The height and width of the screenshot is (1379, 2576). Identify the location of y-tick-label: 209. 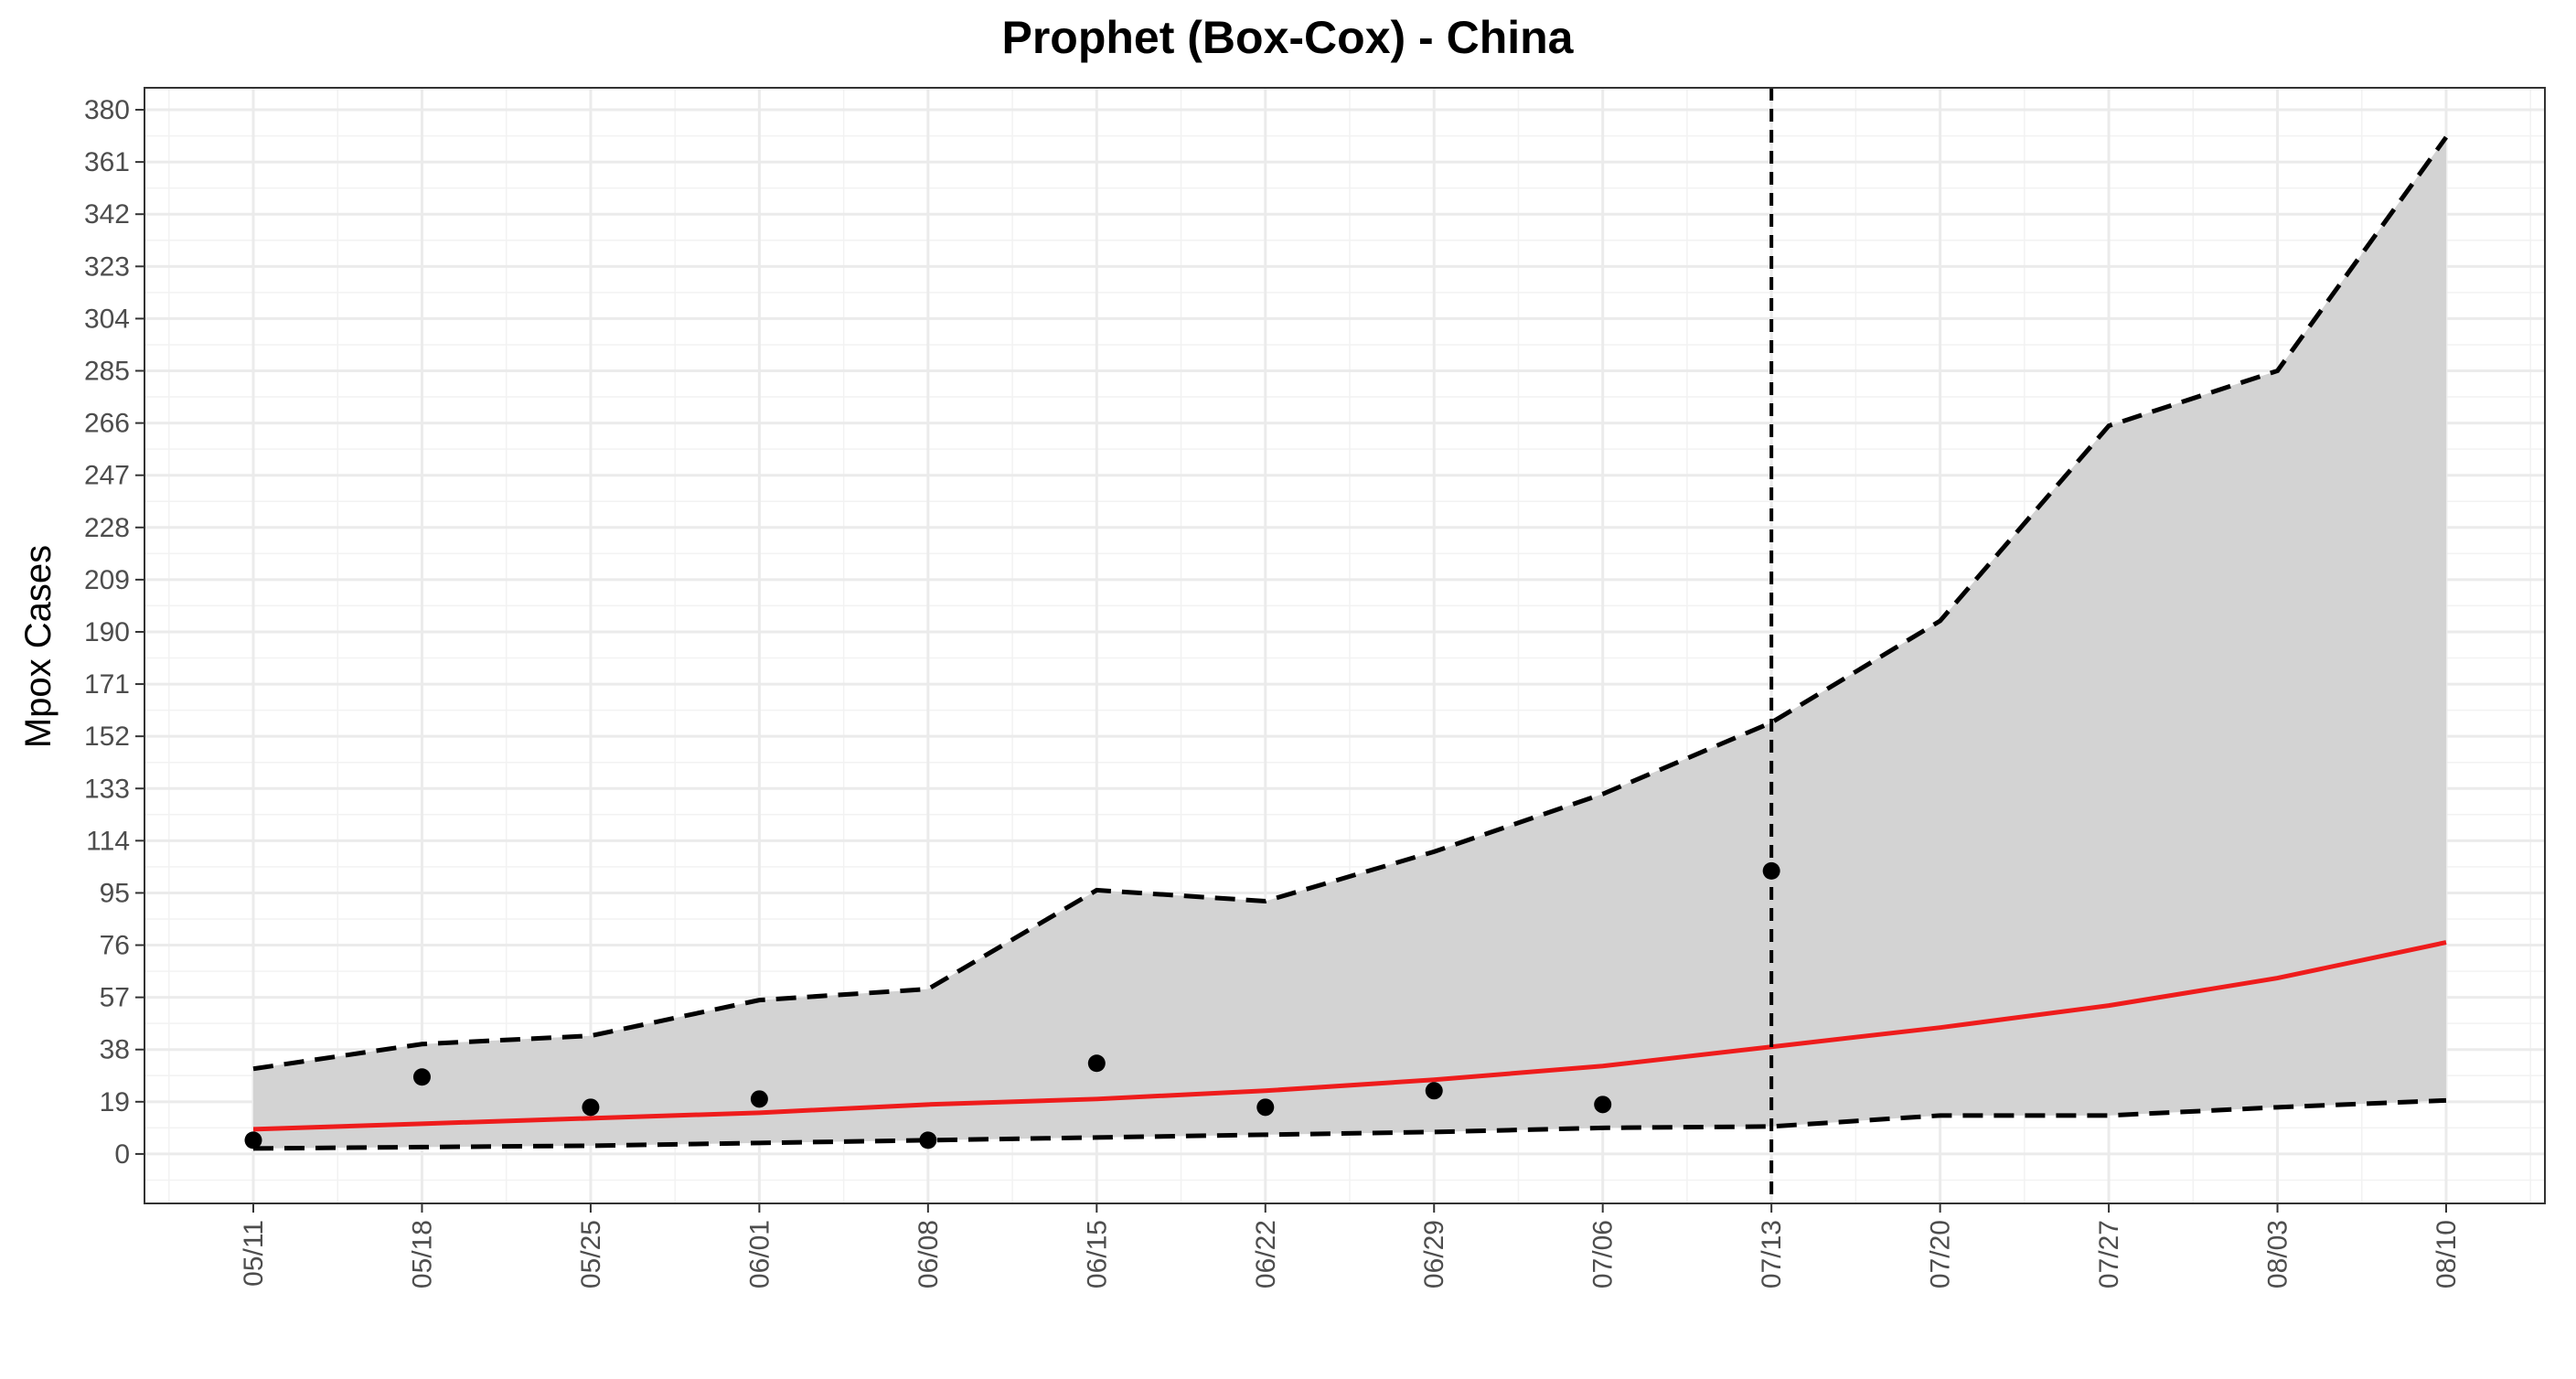
(107, 580).